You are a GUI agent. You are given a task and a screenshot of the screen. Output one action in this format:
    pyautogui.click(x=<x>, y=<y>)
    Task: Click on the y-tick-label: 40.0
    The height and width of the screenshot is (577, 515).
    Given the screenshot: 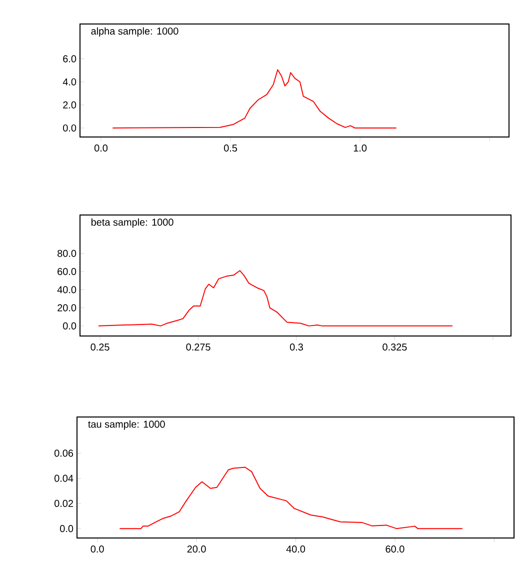 What is the action you would take?
    pyautogui.click(x=66, y=290)
    